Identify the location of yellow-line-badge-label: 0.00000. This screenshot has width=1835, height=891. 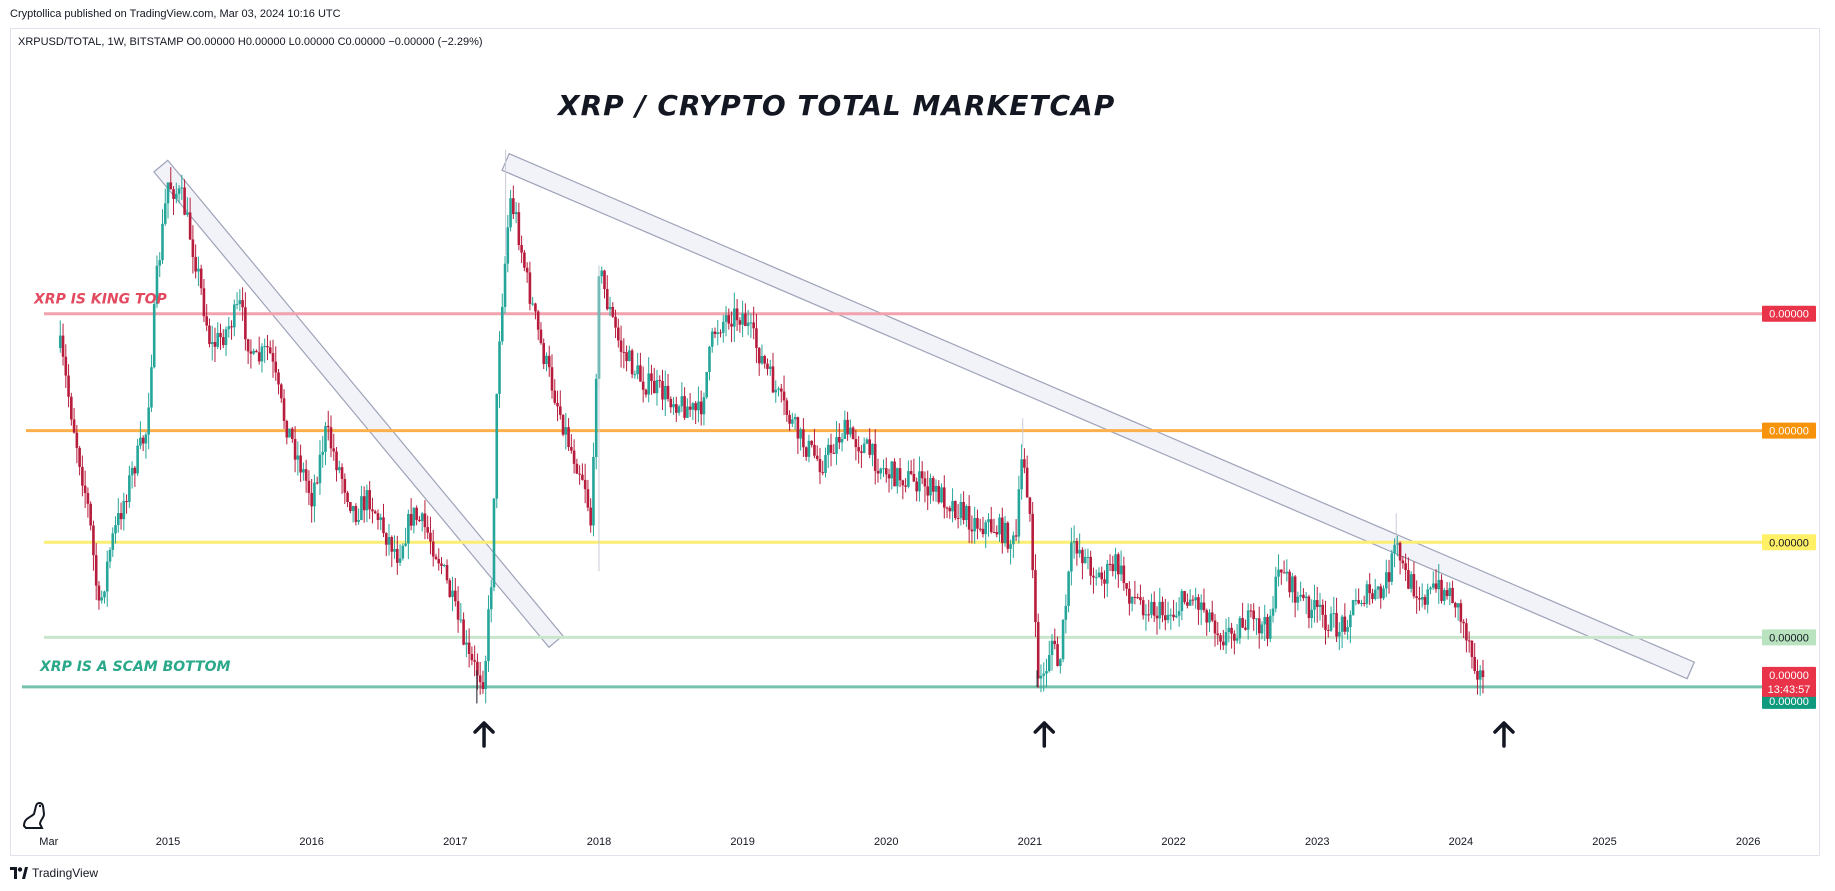
(1789, 543).